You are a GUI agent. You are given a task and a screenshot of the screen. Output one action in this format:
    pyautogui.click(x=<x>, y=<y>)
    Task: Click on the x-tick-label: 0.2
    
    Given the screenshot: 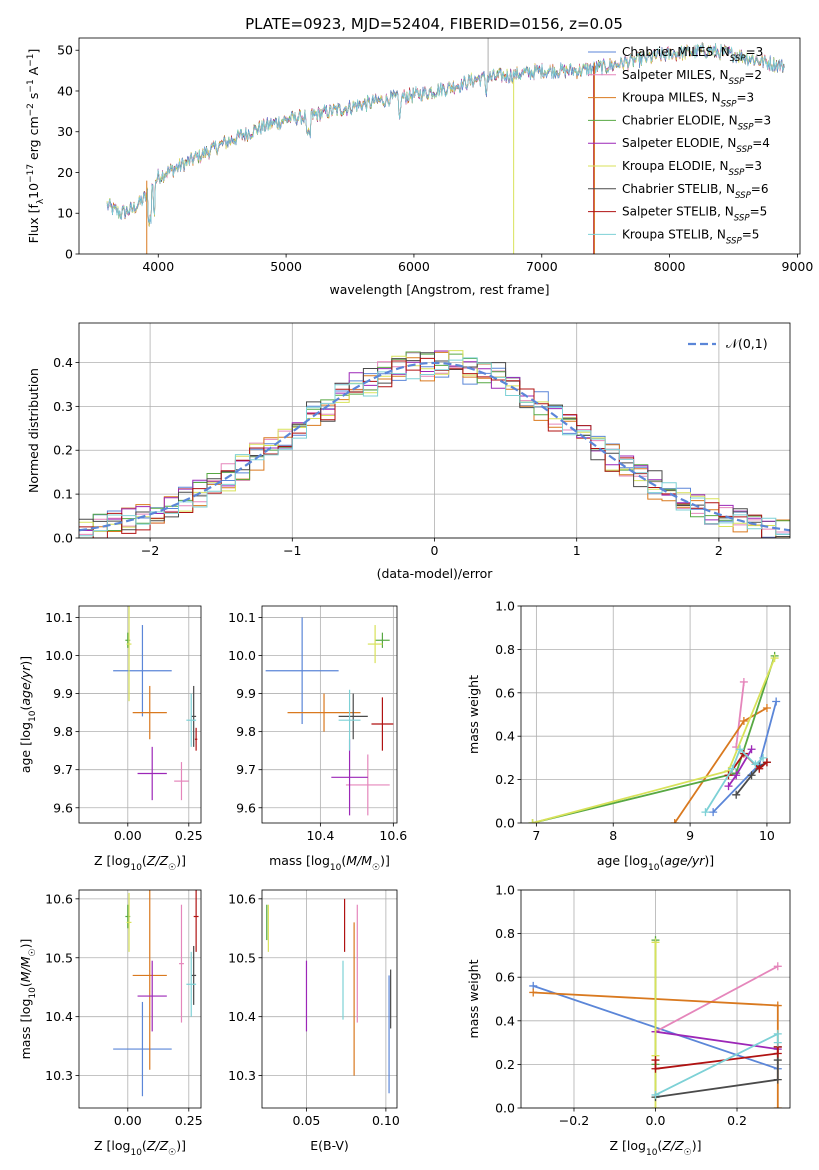 What is the action you would take?
    pyautogui.click(x=737, y=1120)
    